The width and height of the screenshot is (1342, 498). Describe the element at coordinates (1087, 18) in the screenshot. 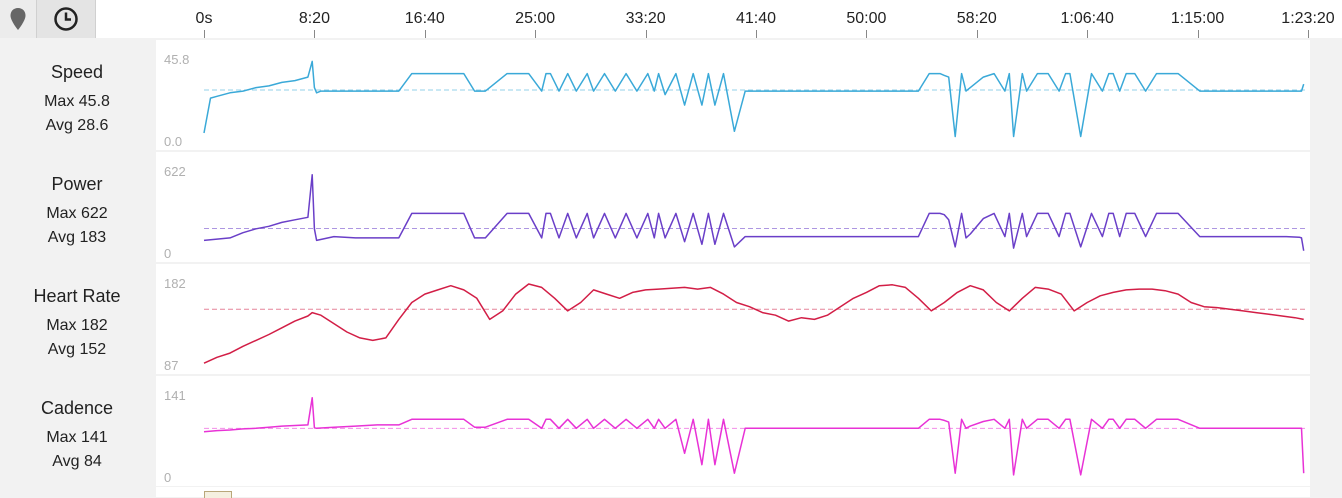

I see `time-tick-label: 1:06:40` at that location.